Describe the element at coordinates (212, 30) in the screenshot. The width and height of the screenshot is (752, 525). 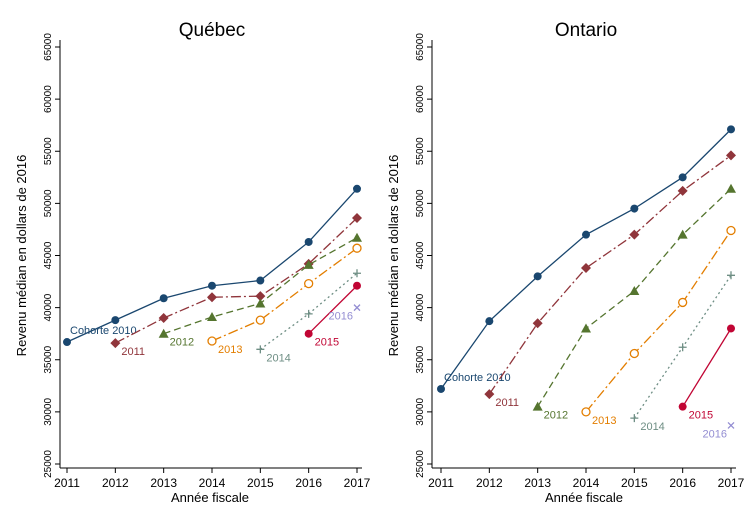
I see `chart-title: Québec` at that location.